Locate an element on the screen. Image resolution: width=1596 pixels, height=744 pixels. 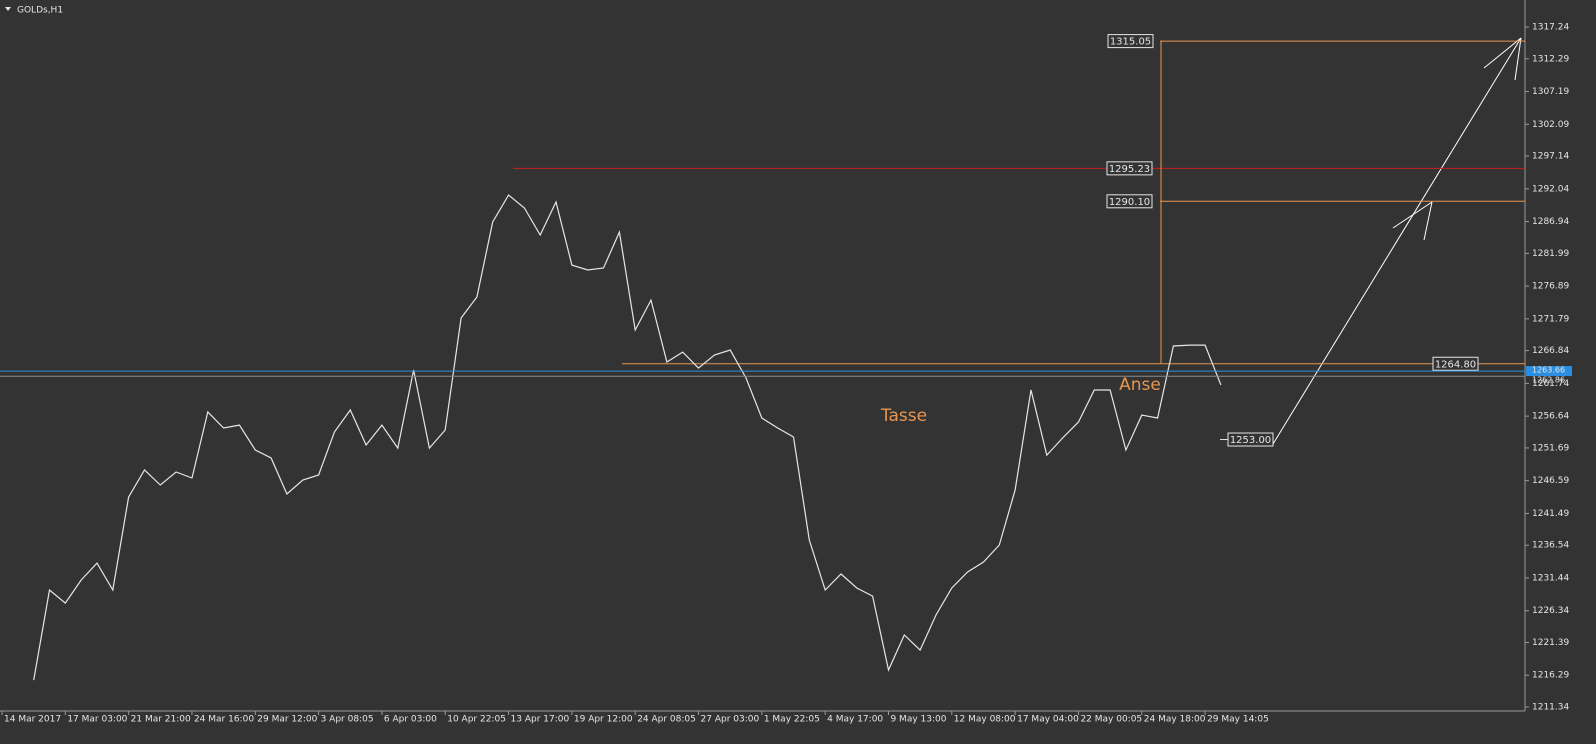
x-tick-label: 27 Apr 03:00 is located at coordinates (730, 720).